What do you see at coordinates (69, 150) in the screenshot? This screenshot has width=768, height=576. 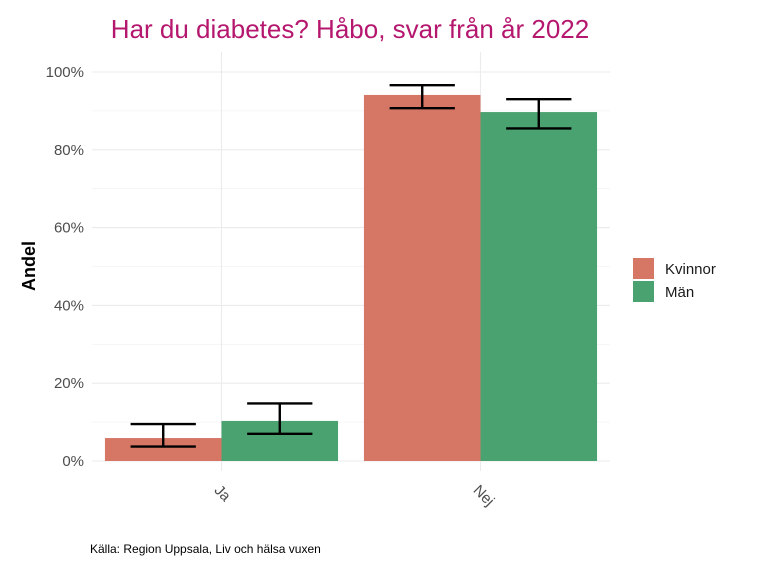 I see `y-tick-label: 80%` at bounding box center [69, 150].